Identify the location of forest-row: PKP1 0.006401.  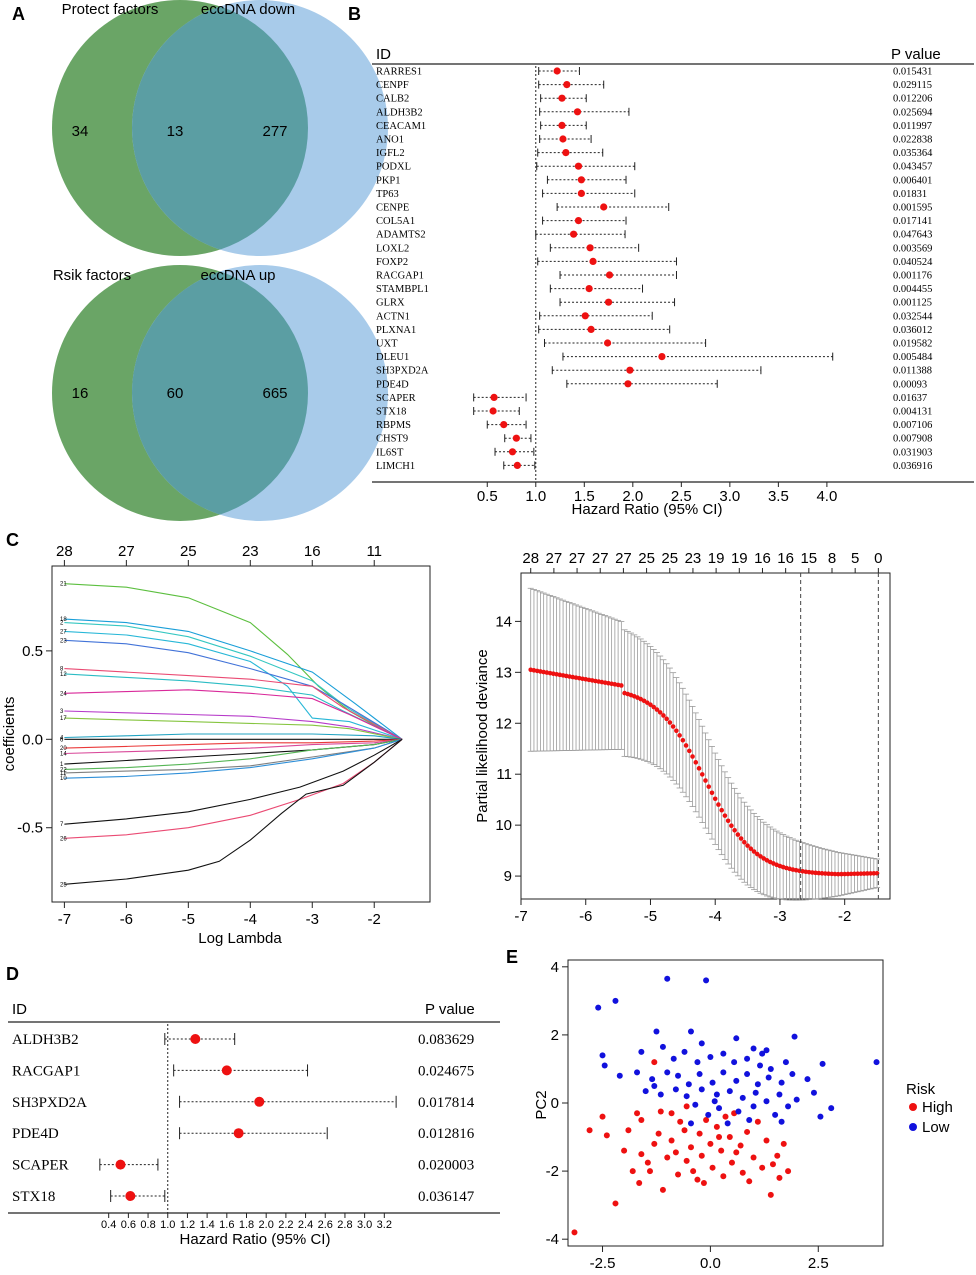
(654, 180).